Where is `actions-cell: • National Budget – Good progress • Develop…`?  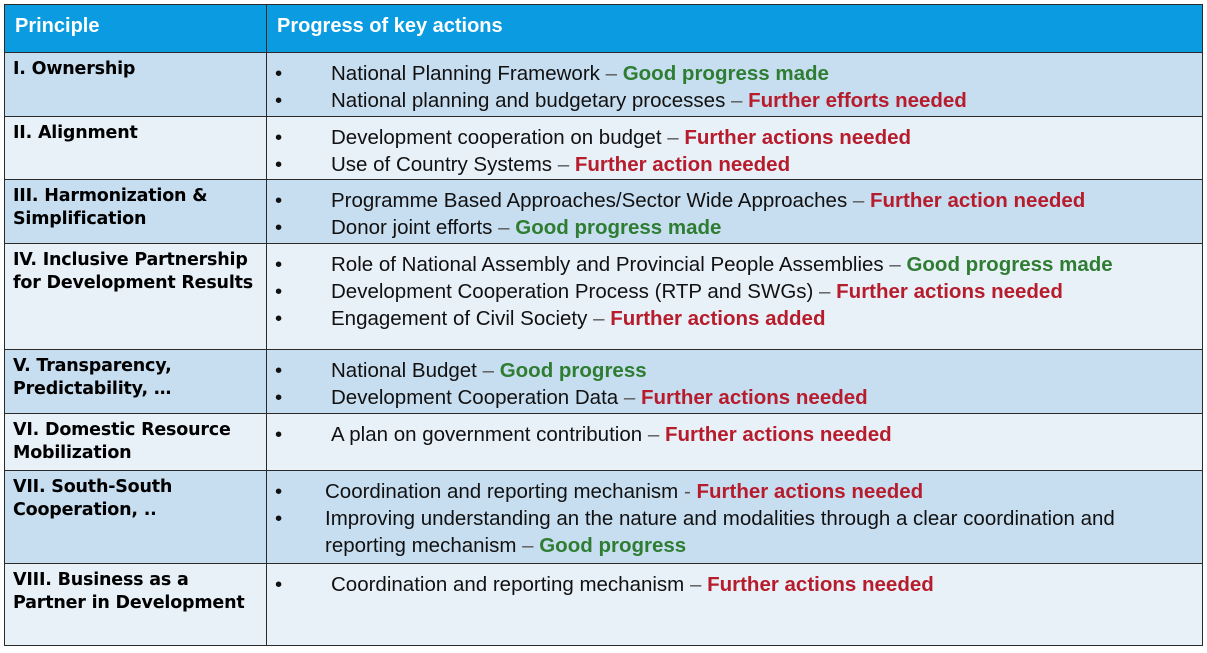
actions-cell: • National Budget – Good progress • Develop… is located at coordinates (734, 381).